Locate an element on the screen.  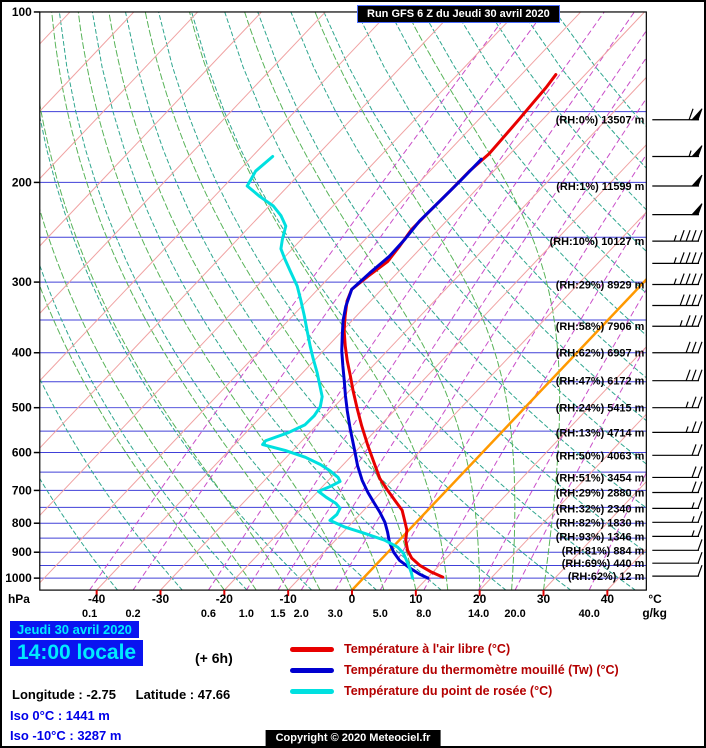
svg-text: 5.0 is located at coordinates (380, 614).